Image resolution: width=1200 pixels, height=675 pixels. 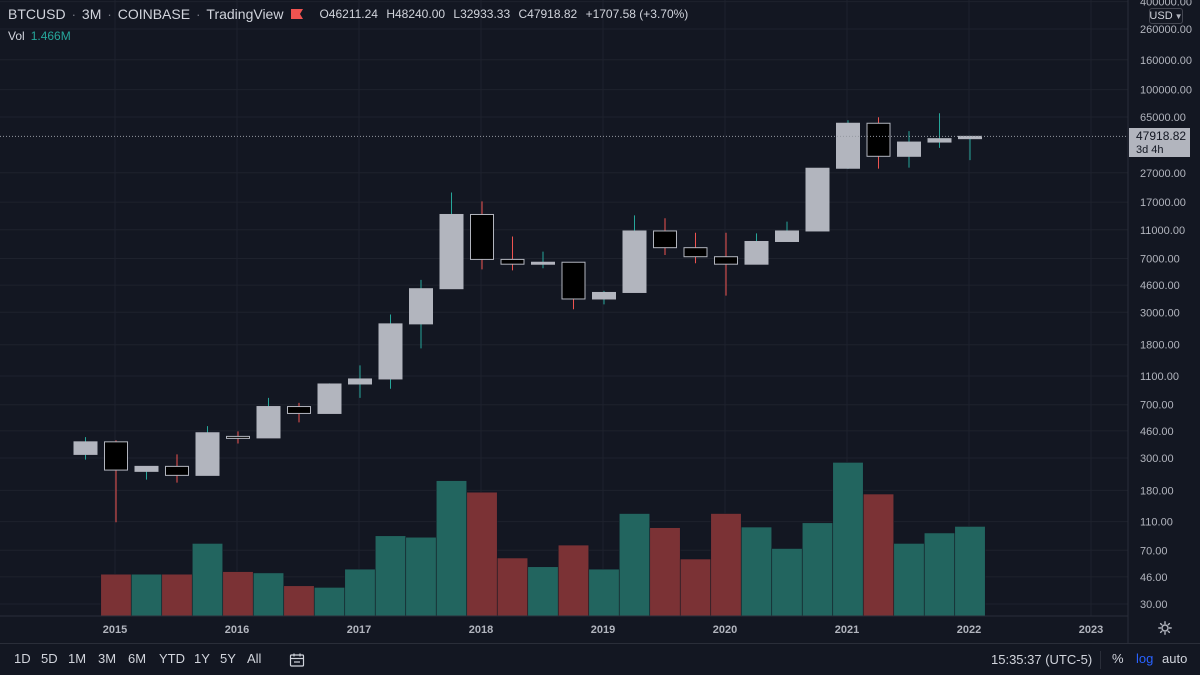 What do you see at coordinates (390, 14) in the screenshot?
I see `high-key: H` at bounding box center [390, 14].